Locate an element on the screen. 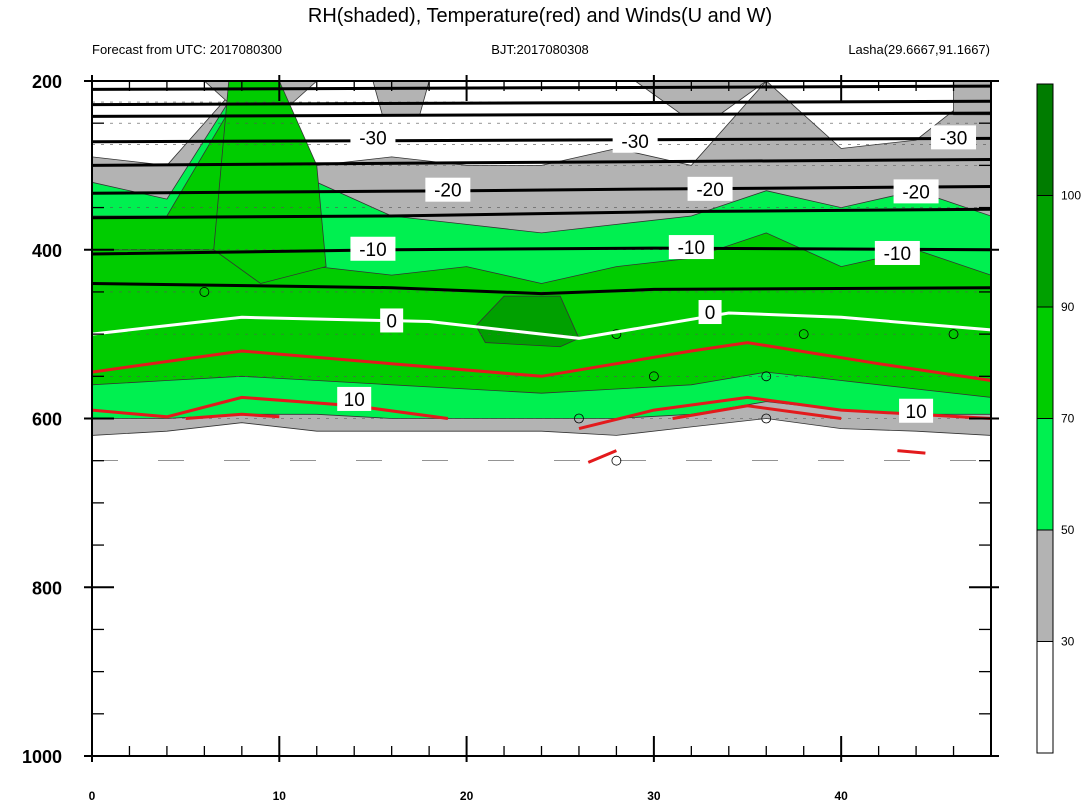 This screenshot has height=806, width=1087. x-tick-label: 20 is located at coordinates (467, 796).